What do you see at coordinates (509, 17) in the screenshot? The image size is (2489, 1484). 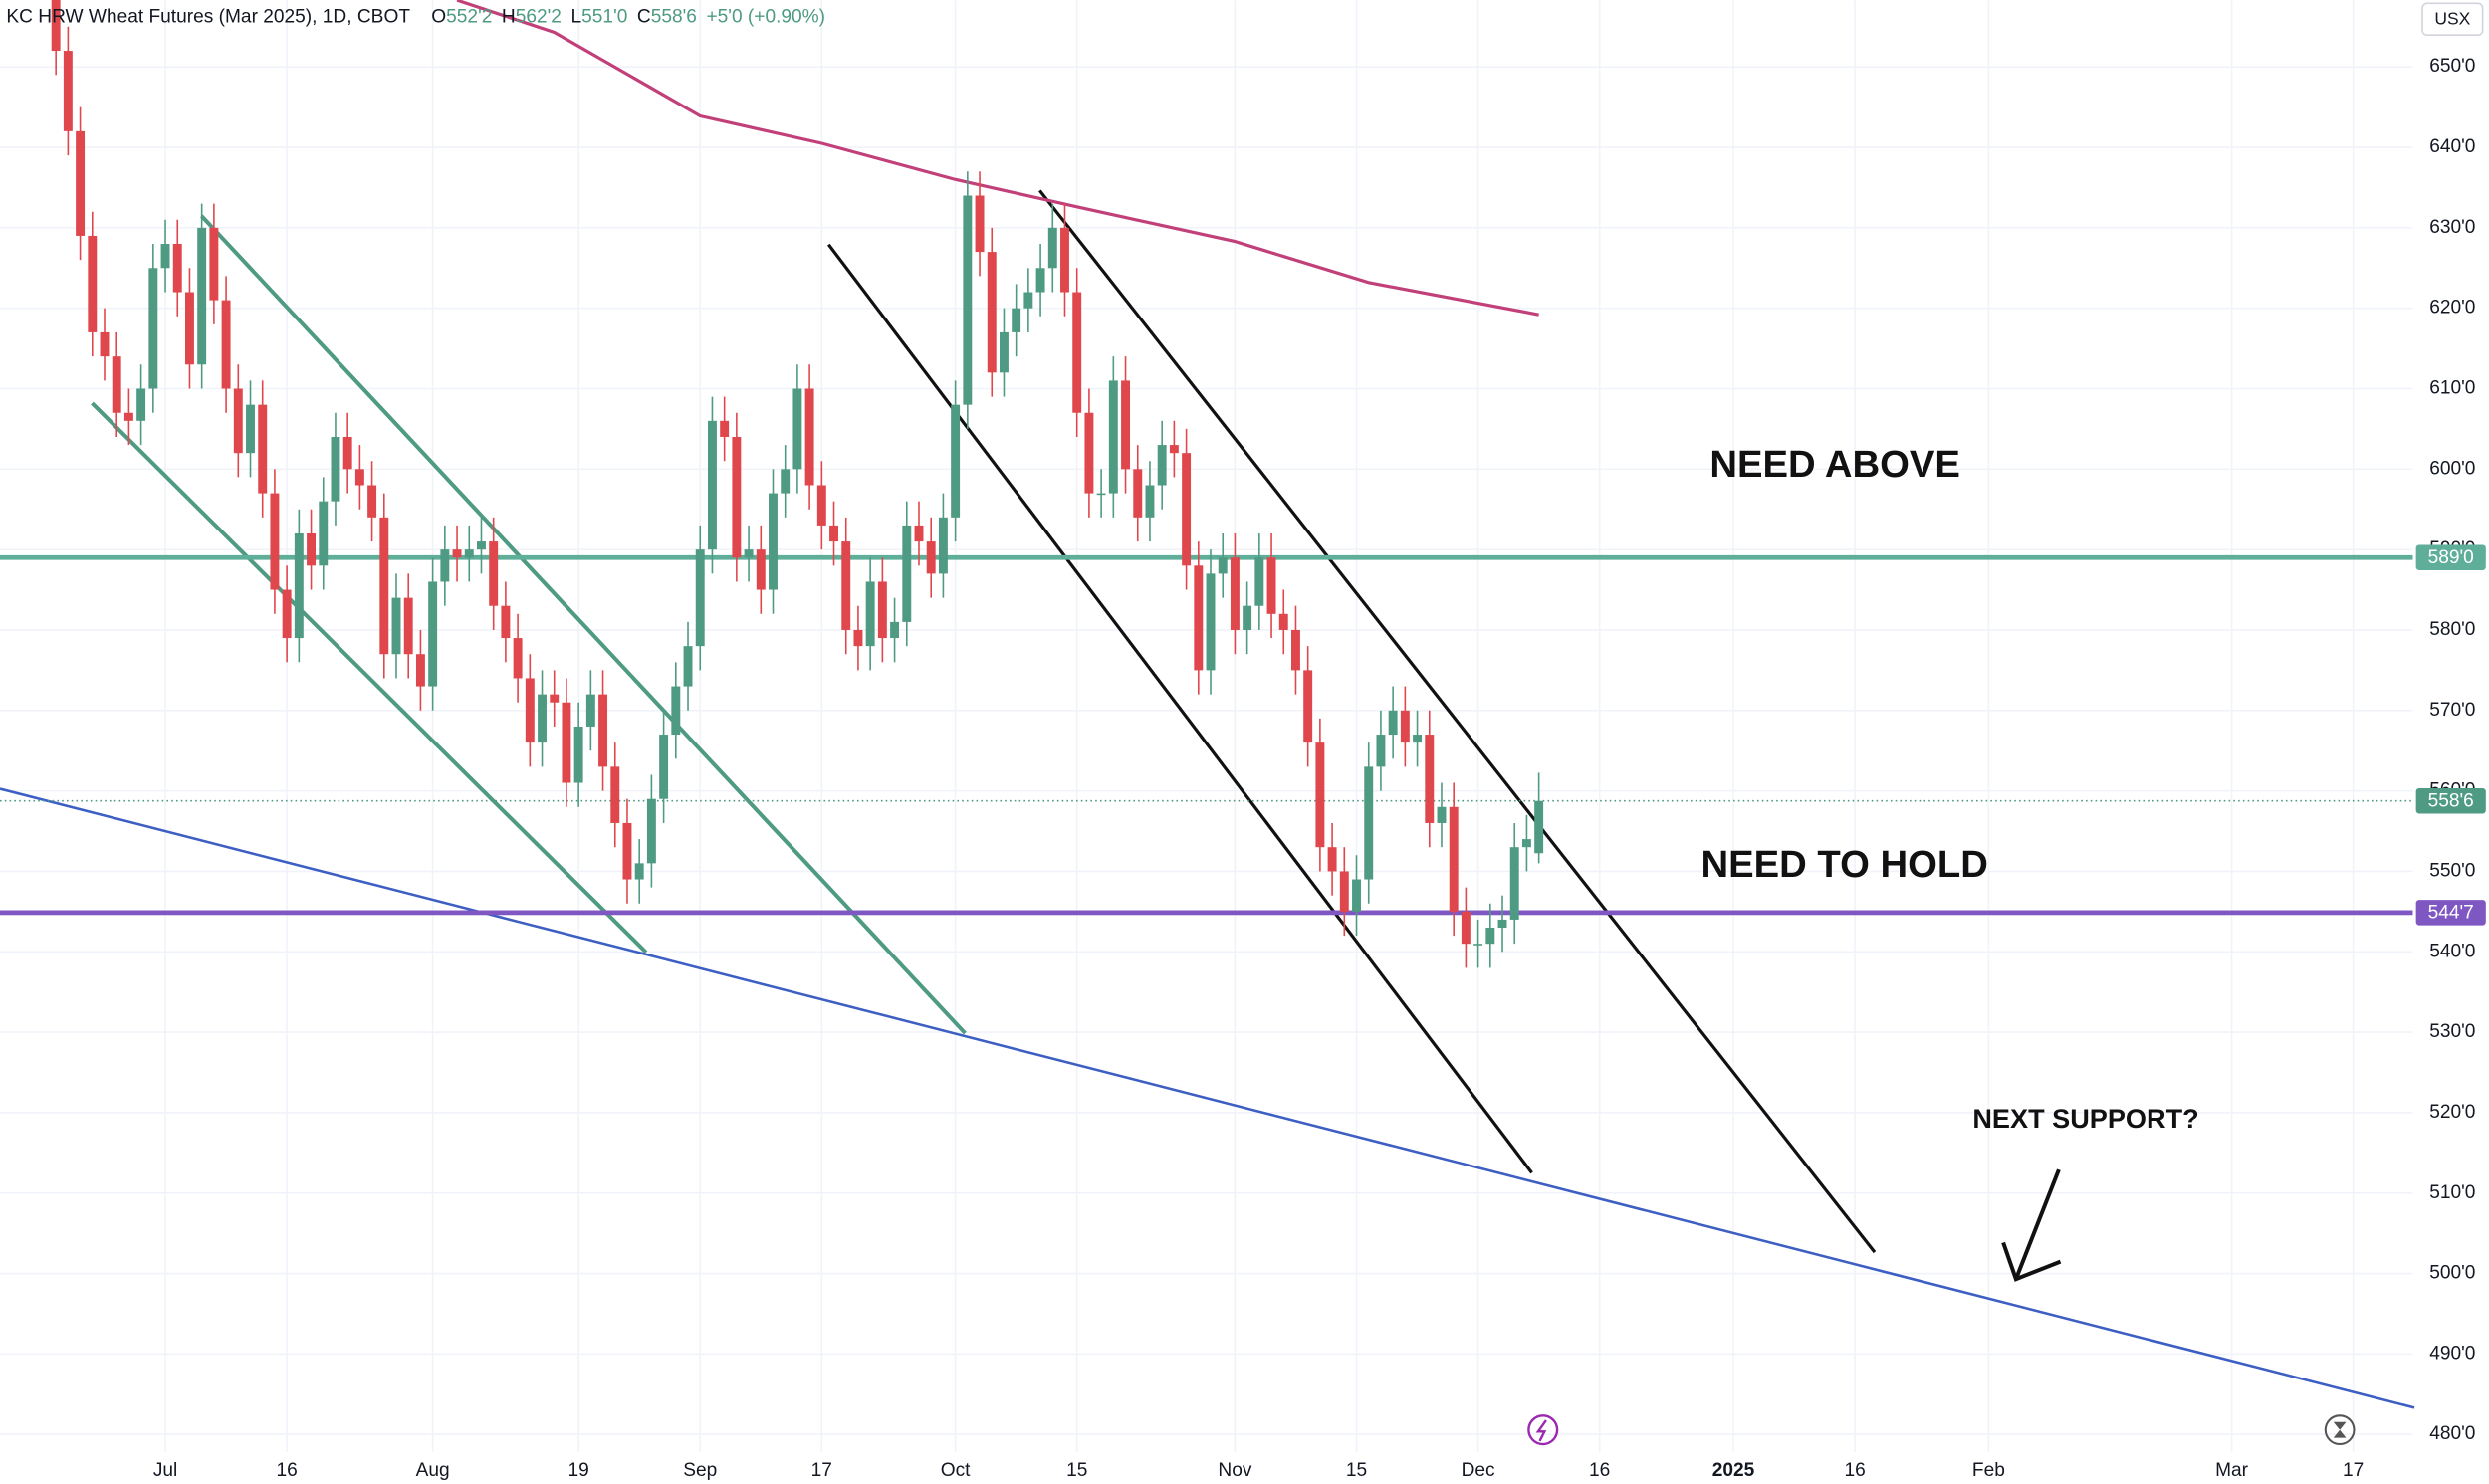 I see `ohlc-key: H` at bounding box center [509, 17].